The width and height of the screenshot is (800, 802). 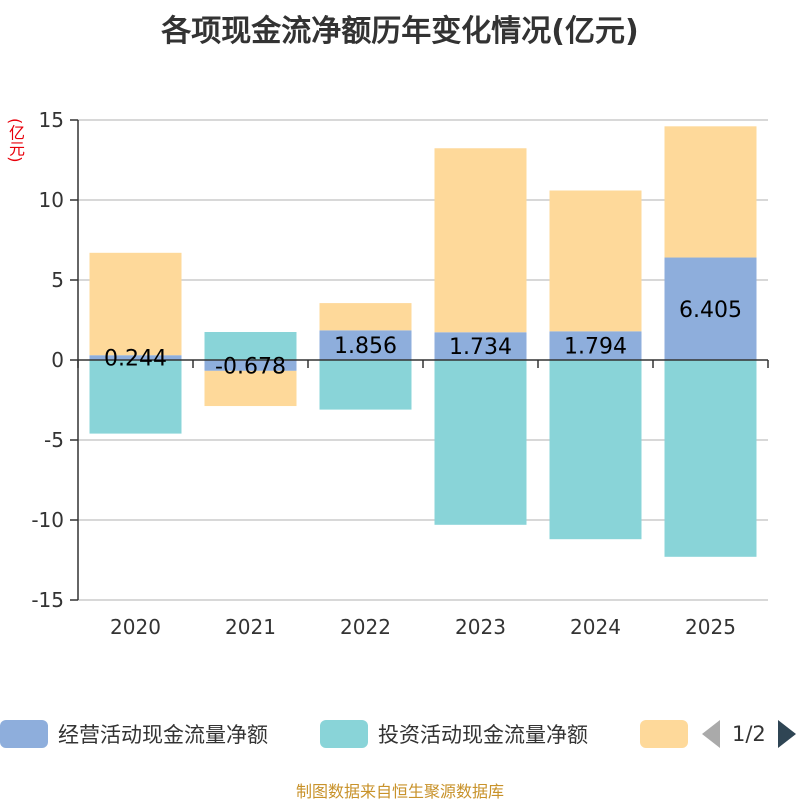 What do you see at coordinates (250, 388) in the screenshot?
I see `bar-financing-2021` at bounding box center [250, 388].